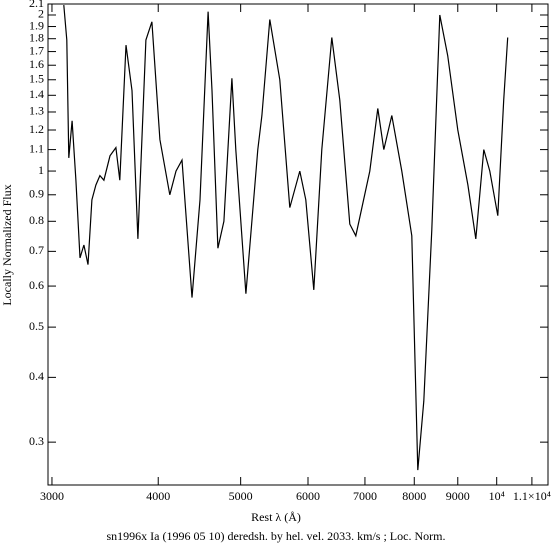 This screenshot has width=552, height=551. I want to click on y-tick-label: 0.9, so click(36, 194).